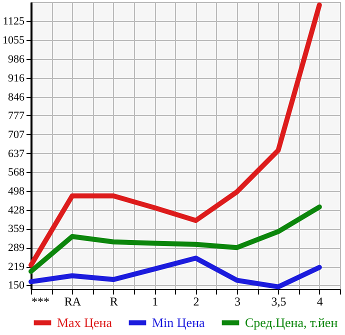 Image resolution: width=345 pixels, height=335 pixels. What do you see at coordinates (16, 154) in the screenshot?
I see `y-tick-label: 637` at bounding box center [16, 154].